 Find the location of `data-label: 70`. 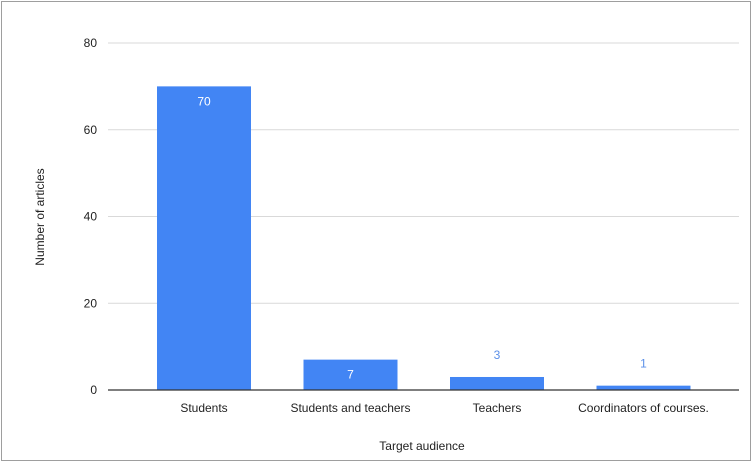

data-label: 70 is located at coordinates (204, 101).